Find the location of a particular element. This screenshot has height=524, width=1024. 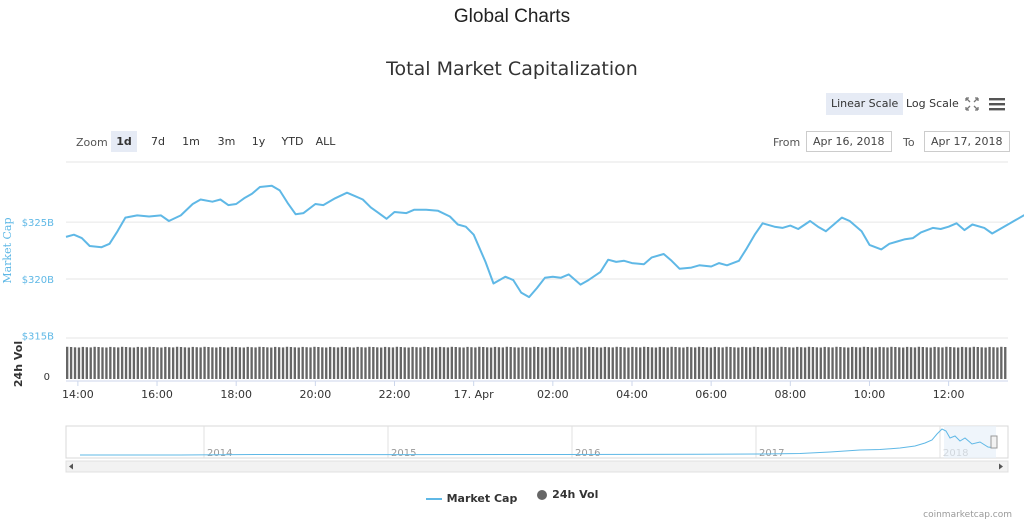

zoom-button-1d: 1d is located at coordinates (124, 141).